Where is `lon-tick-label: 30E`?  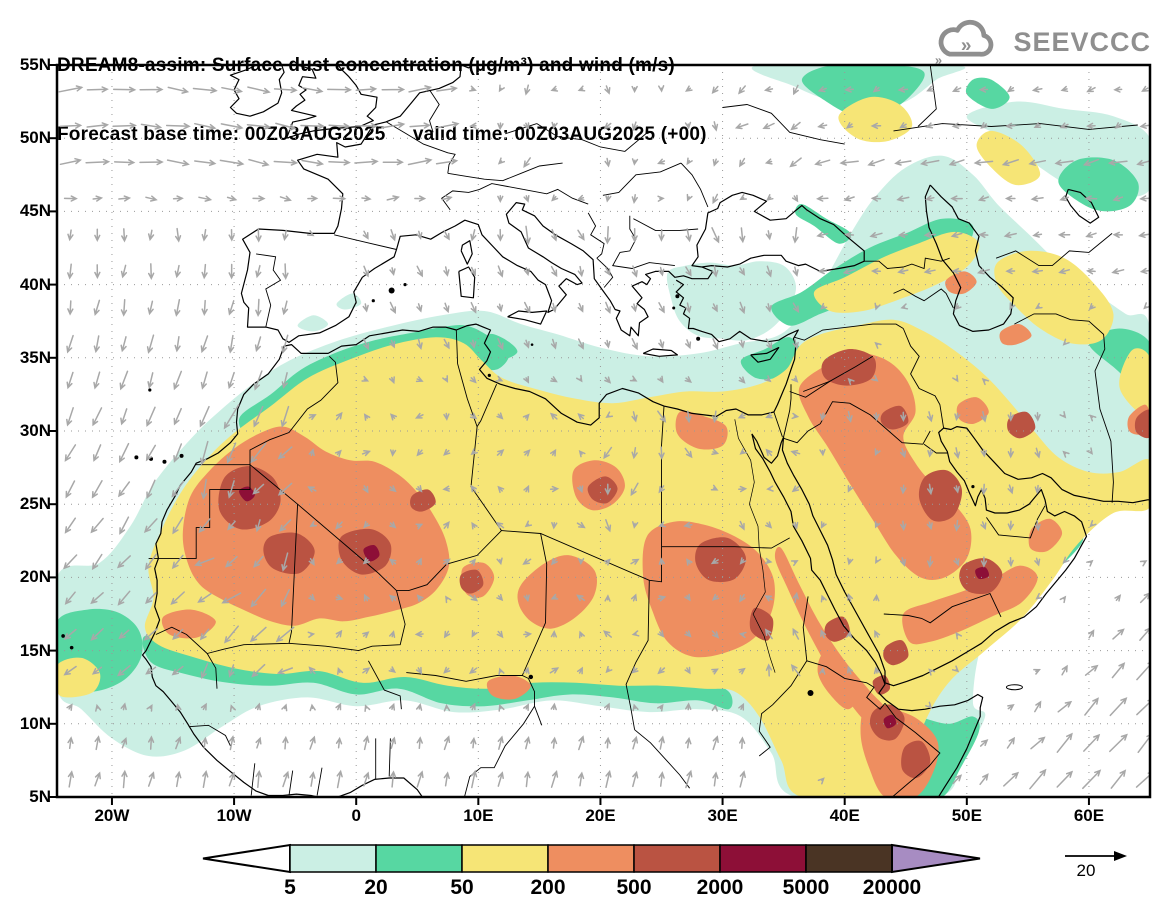
lon-tick-label: 30E is located at coordinates (722, 815).